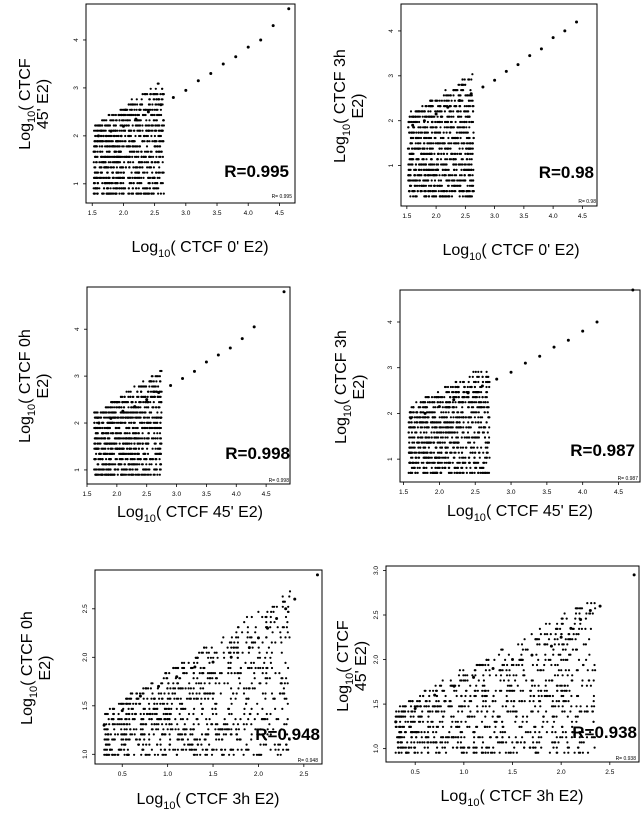 The height and width of the screenshot is (820, 641). I want to click on y-tick-label: 3, so click(77, 376).